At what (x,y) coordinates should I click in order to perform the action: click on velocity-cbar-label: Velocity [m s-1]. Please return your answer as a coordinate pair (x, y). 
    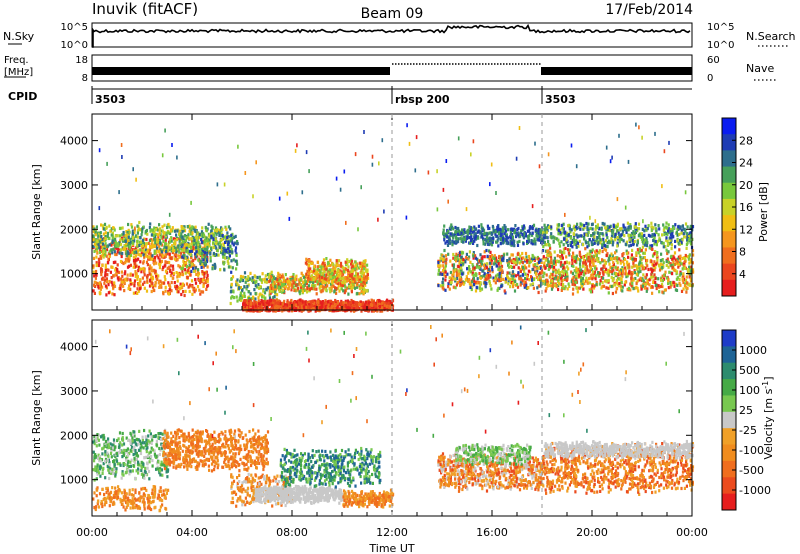
    Looking at the image, I should click on (768, 417).